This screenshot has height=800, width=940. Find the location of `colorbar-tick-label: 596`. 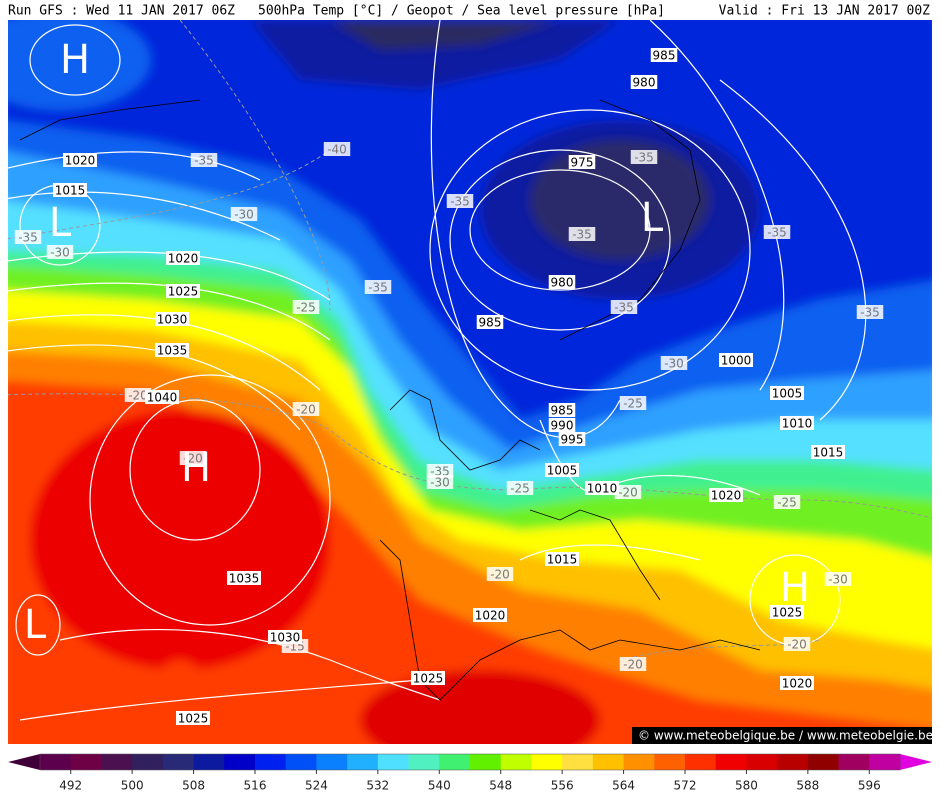

colorbar-tick-label: 596 is located at coordinates (869, 786).